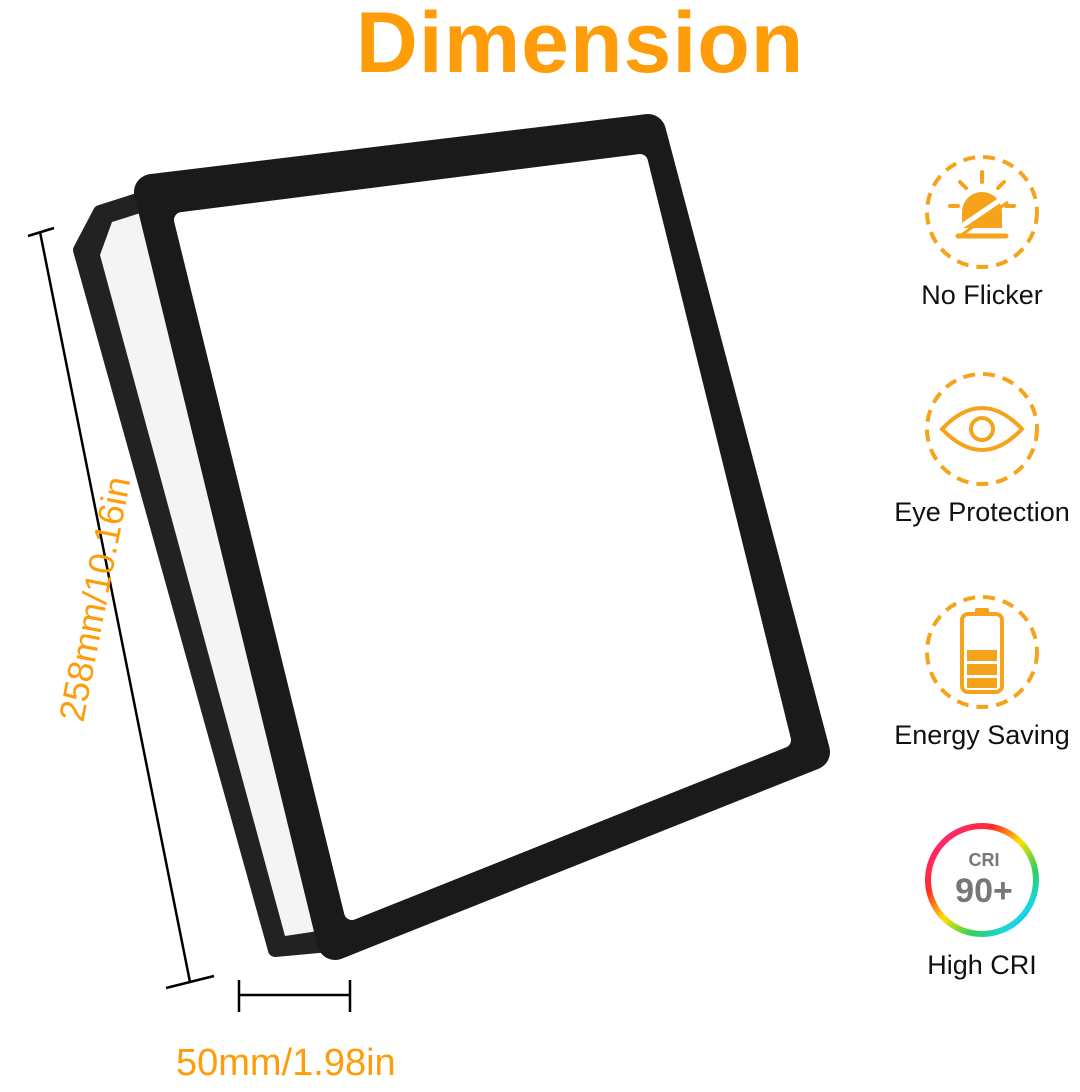  I want to click on feature-high-cri: CRI 90+ High CRI, so click(976, 895).